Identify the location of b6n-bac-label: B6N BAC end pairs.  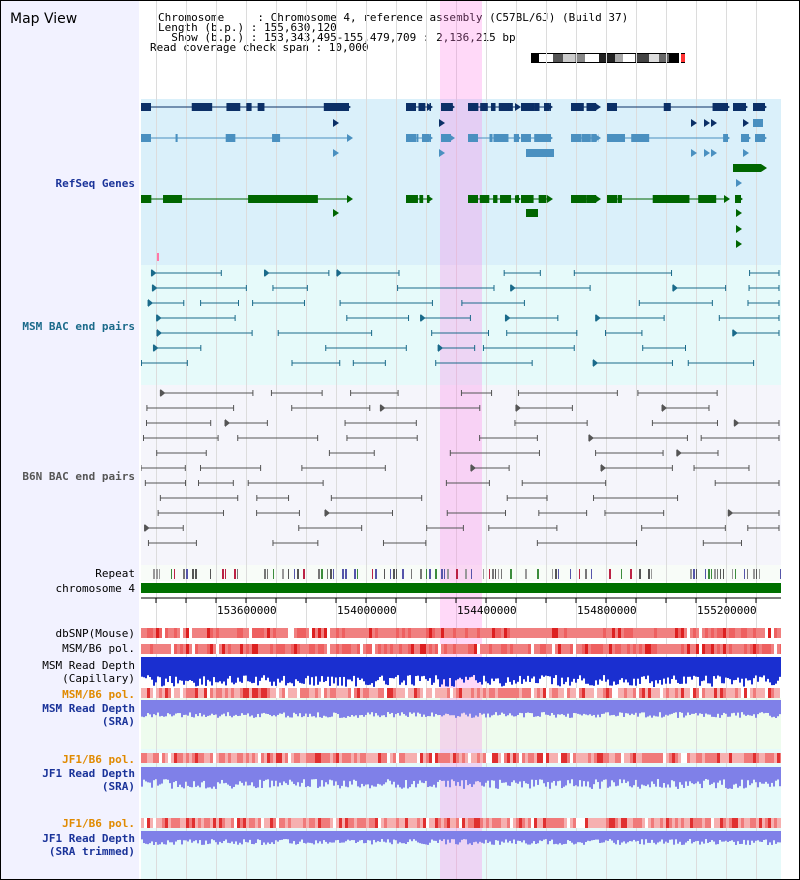
(78, 476).